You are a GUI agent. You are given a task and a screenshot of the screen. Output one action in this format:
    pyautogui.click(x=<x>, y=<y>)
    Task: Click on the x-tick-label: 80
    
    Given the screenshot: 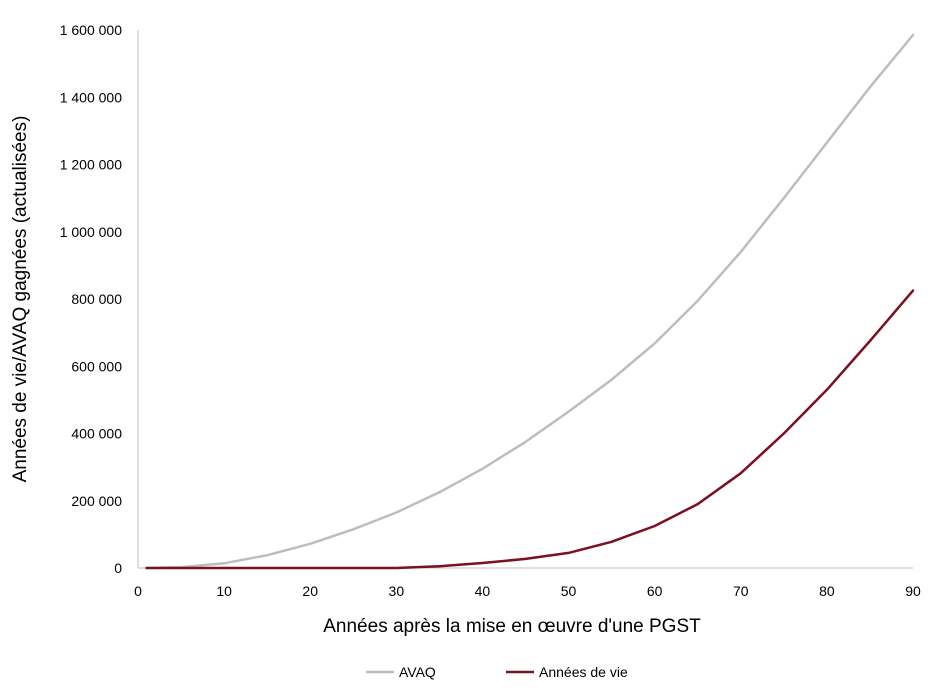 What is the action you would take?
    pyautogui.click(x=827, y=591)
    